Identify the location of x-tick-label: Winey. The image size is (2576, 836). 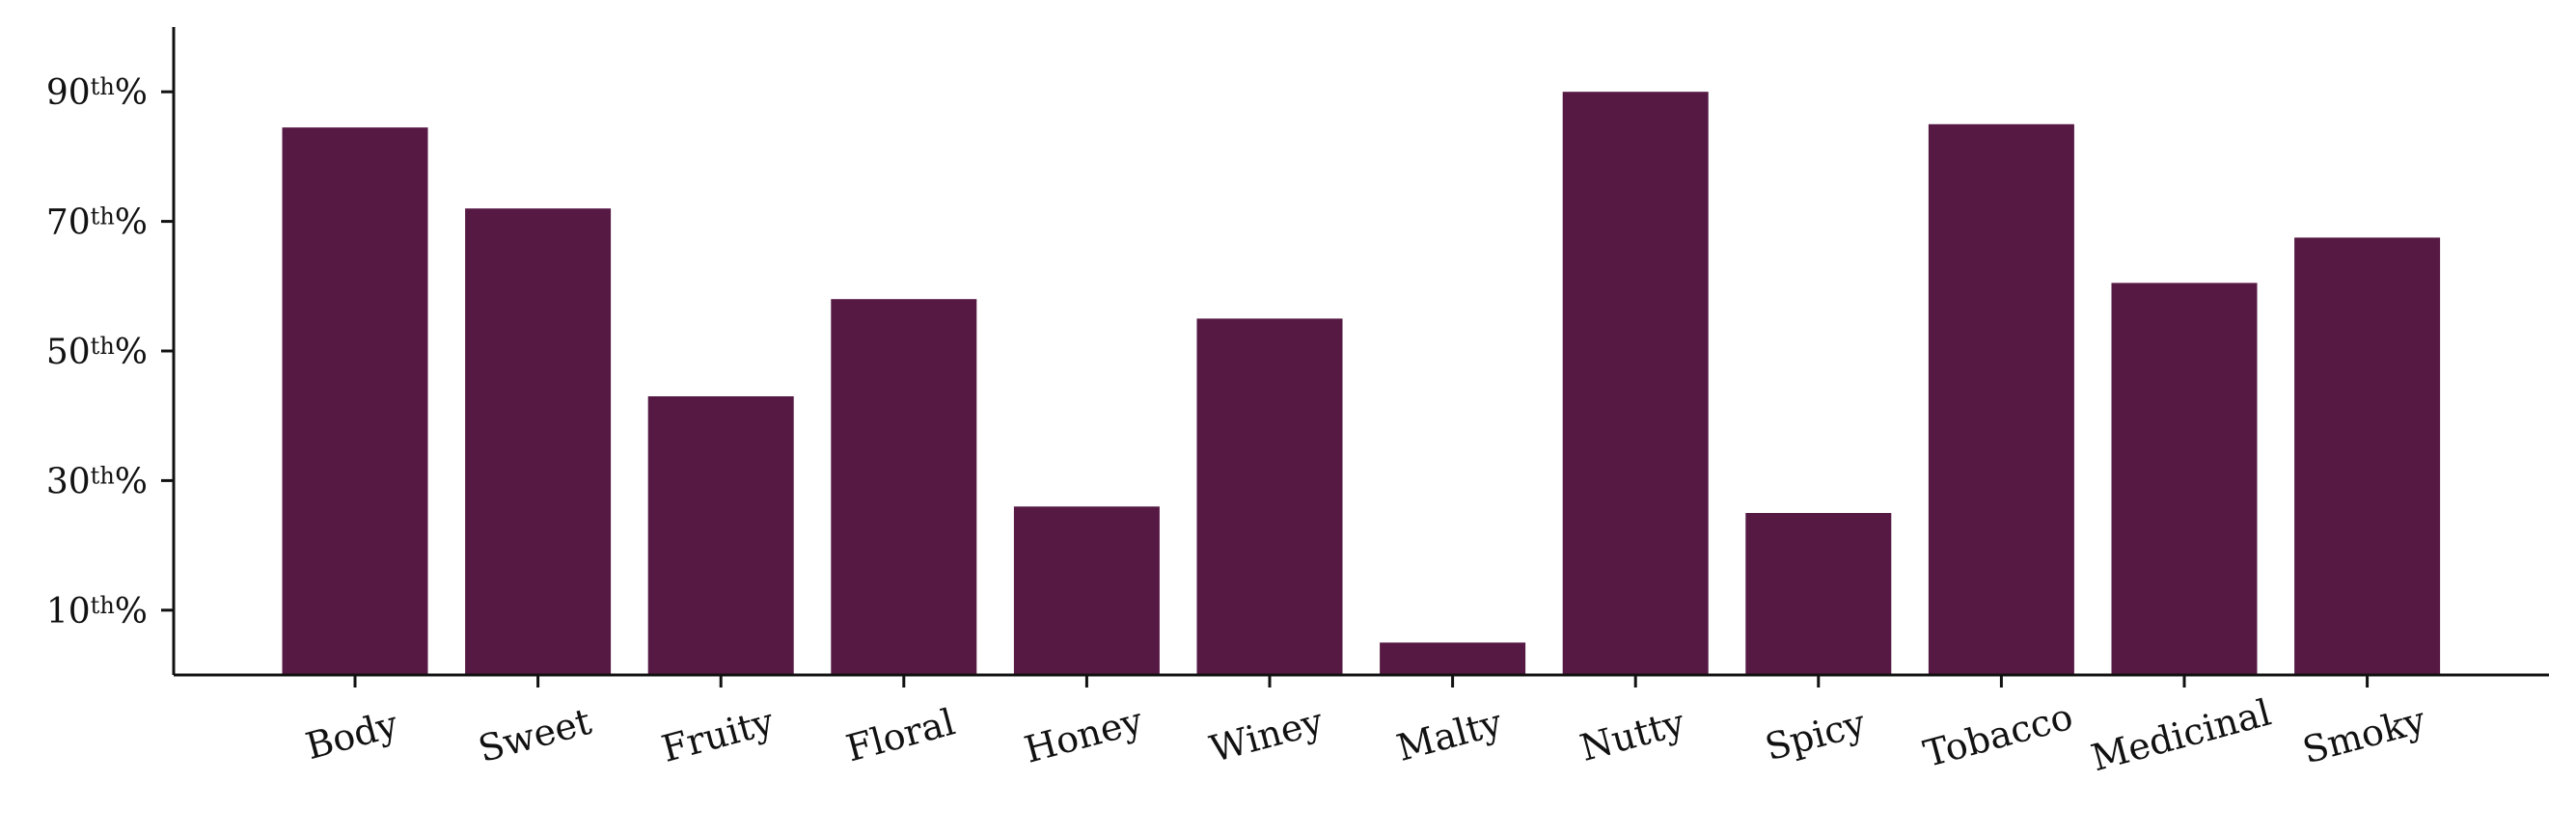
(1267, 735).